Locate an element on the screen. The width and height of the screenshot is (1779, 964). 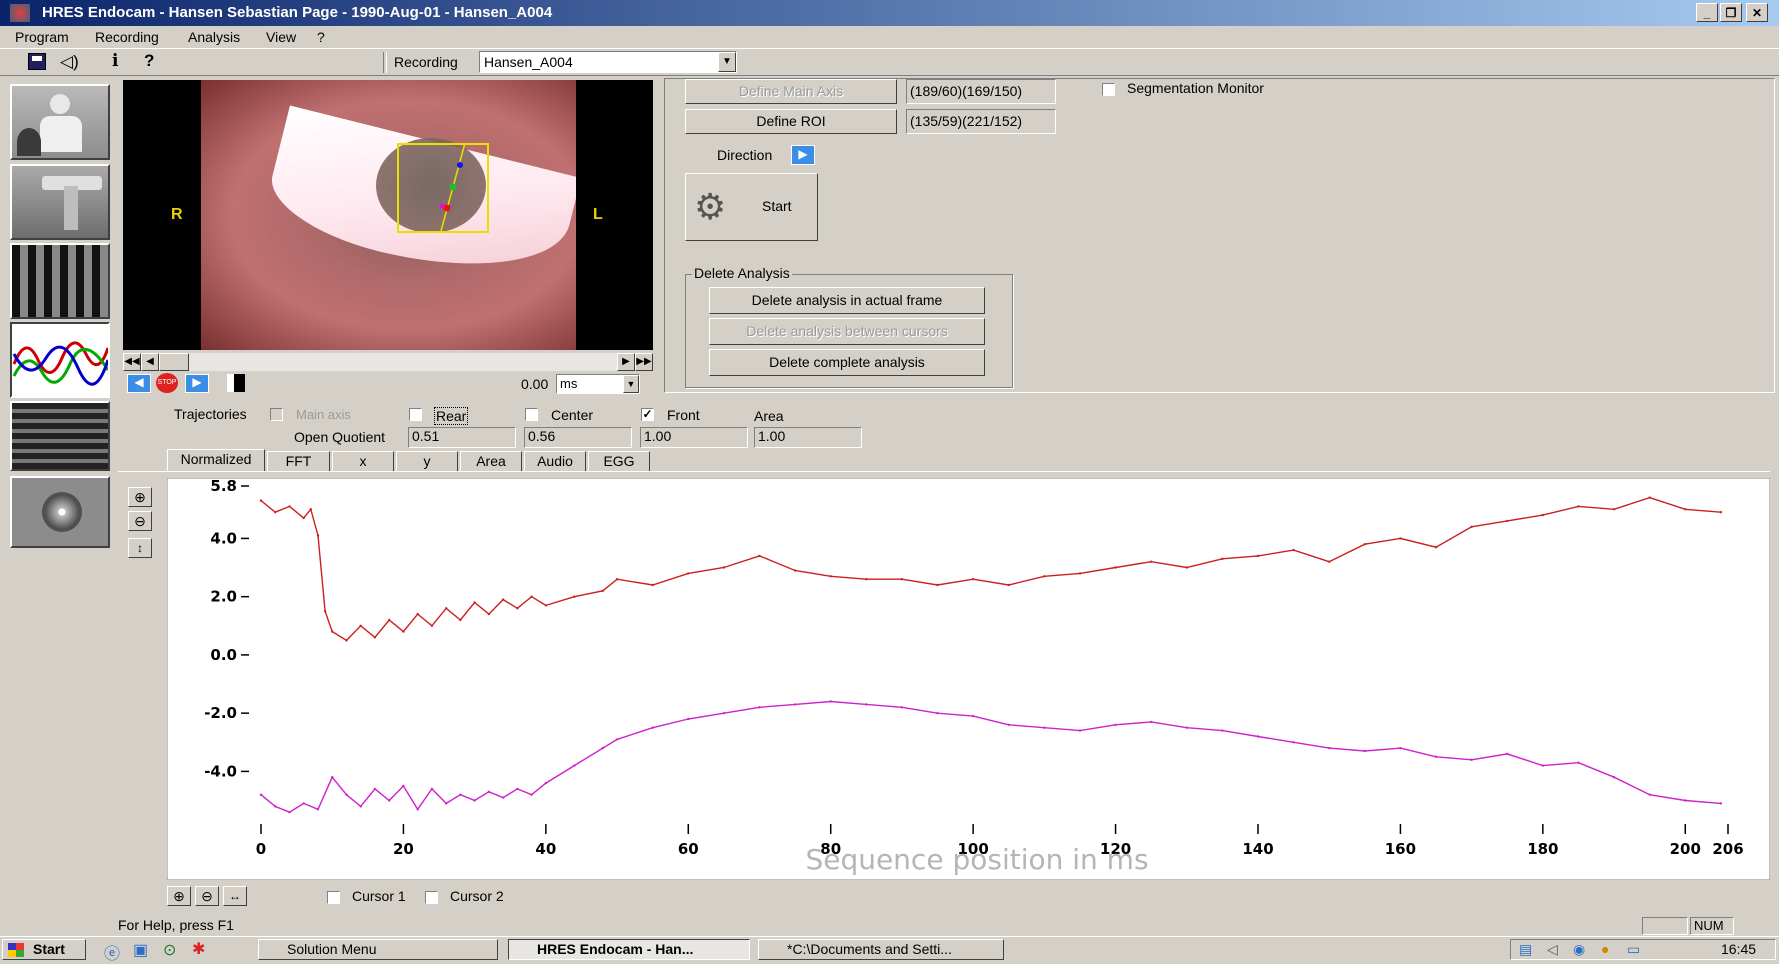
close-button: ✕ is located at coordinates (1757, 12).